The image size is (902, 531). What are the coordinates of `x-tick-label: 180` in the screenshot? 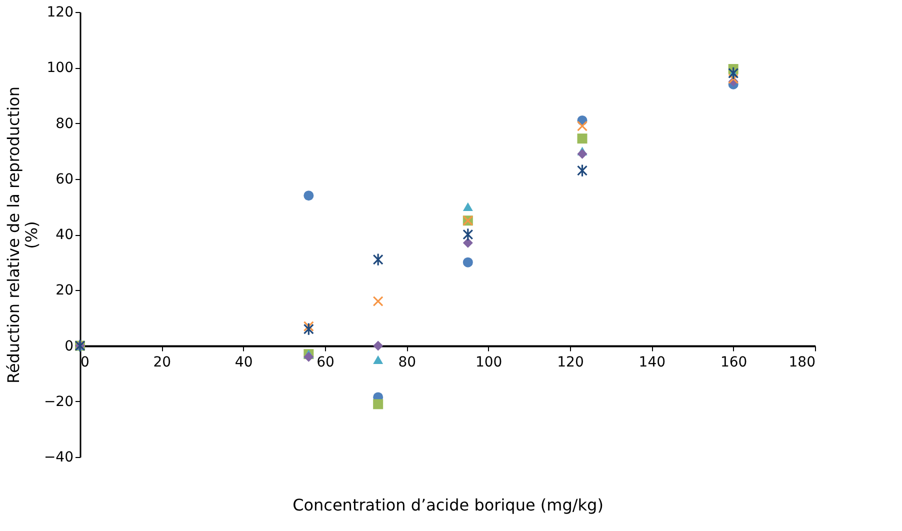 It's located at (802, 362).